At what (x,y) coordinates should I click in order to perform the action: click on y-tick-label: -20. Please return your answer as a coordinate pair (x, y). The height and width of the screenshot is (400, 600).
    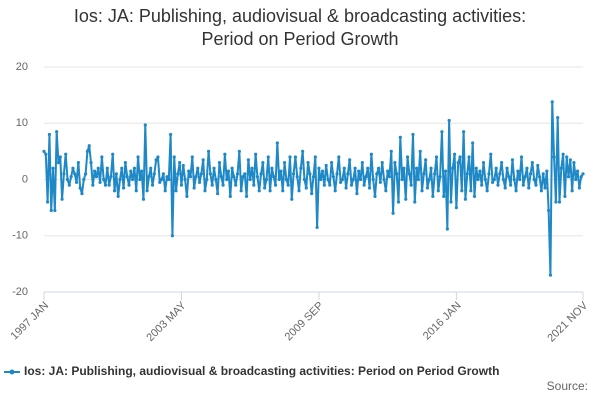
    Looking at the image, I should click on (20, 292).